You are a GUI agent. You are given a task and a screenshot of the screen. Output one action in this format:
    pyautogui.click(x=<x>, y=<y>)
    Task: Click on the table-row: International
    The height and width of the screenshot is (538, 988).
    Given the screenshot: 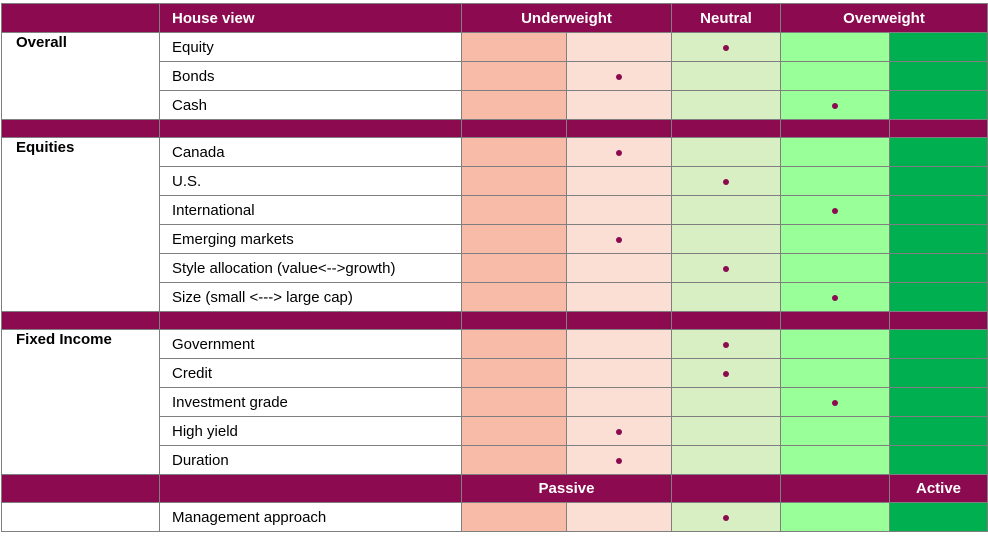 What is the action you would take?
    pyautogui.click(x=495, y=210)
    